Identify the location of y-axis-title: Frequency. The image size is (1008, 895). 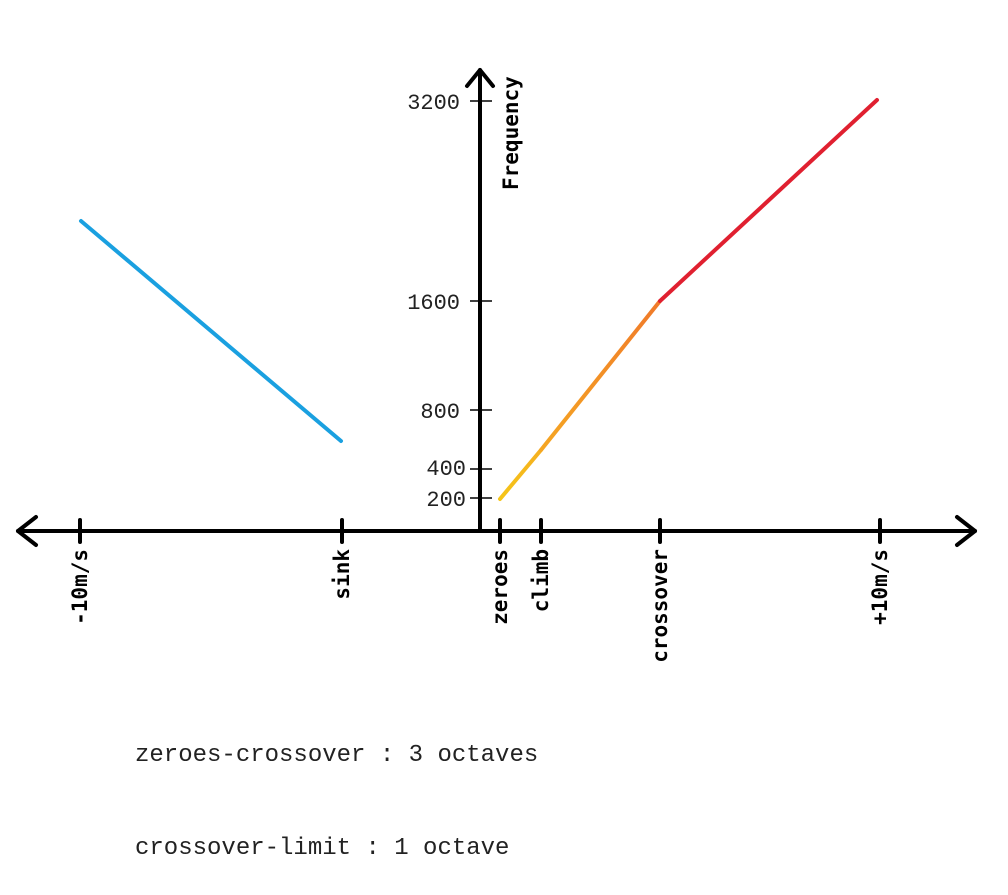
(511, 133).